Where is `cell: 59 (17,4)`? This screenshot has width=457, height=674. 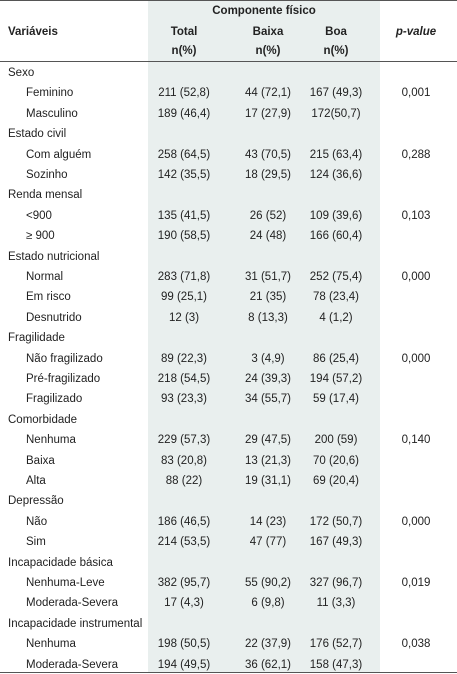
cell: 59 (17,4) is located at coordinates (336, 399).